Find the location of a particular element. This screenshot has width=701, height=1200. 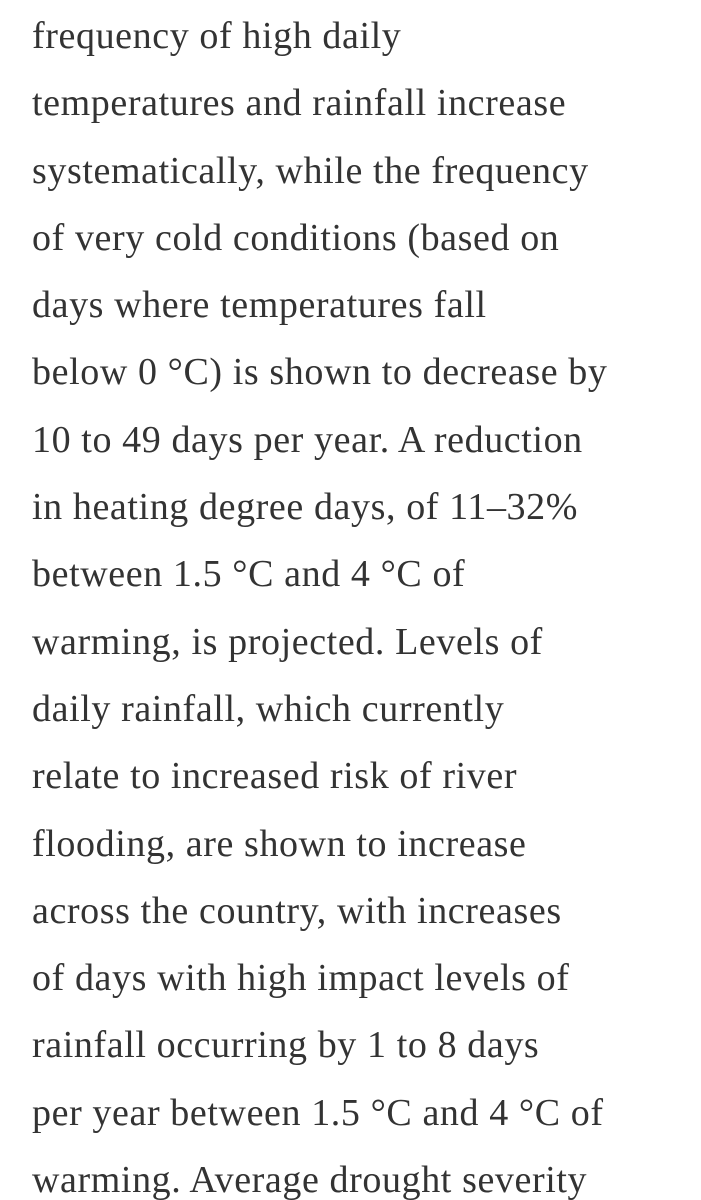

text-line: 10 to 49 days per year. A reduction is located at coordinates (307, 439).